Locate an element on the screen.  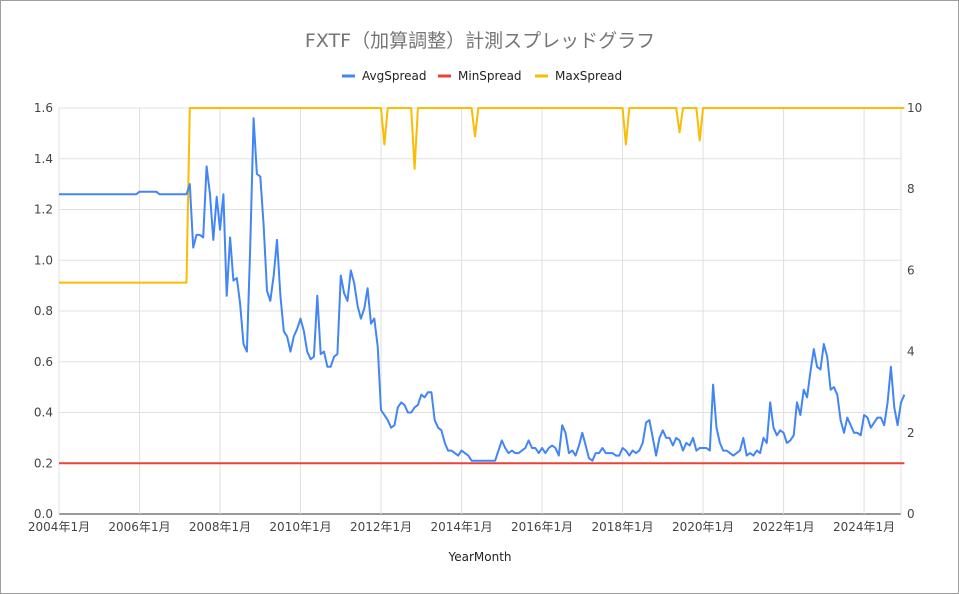
y-right-tick-label: 0 is located at coordinates (911, 514).